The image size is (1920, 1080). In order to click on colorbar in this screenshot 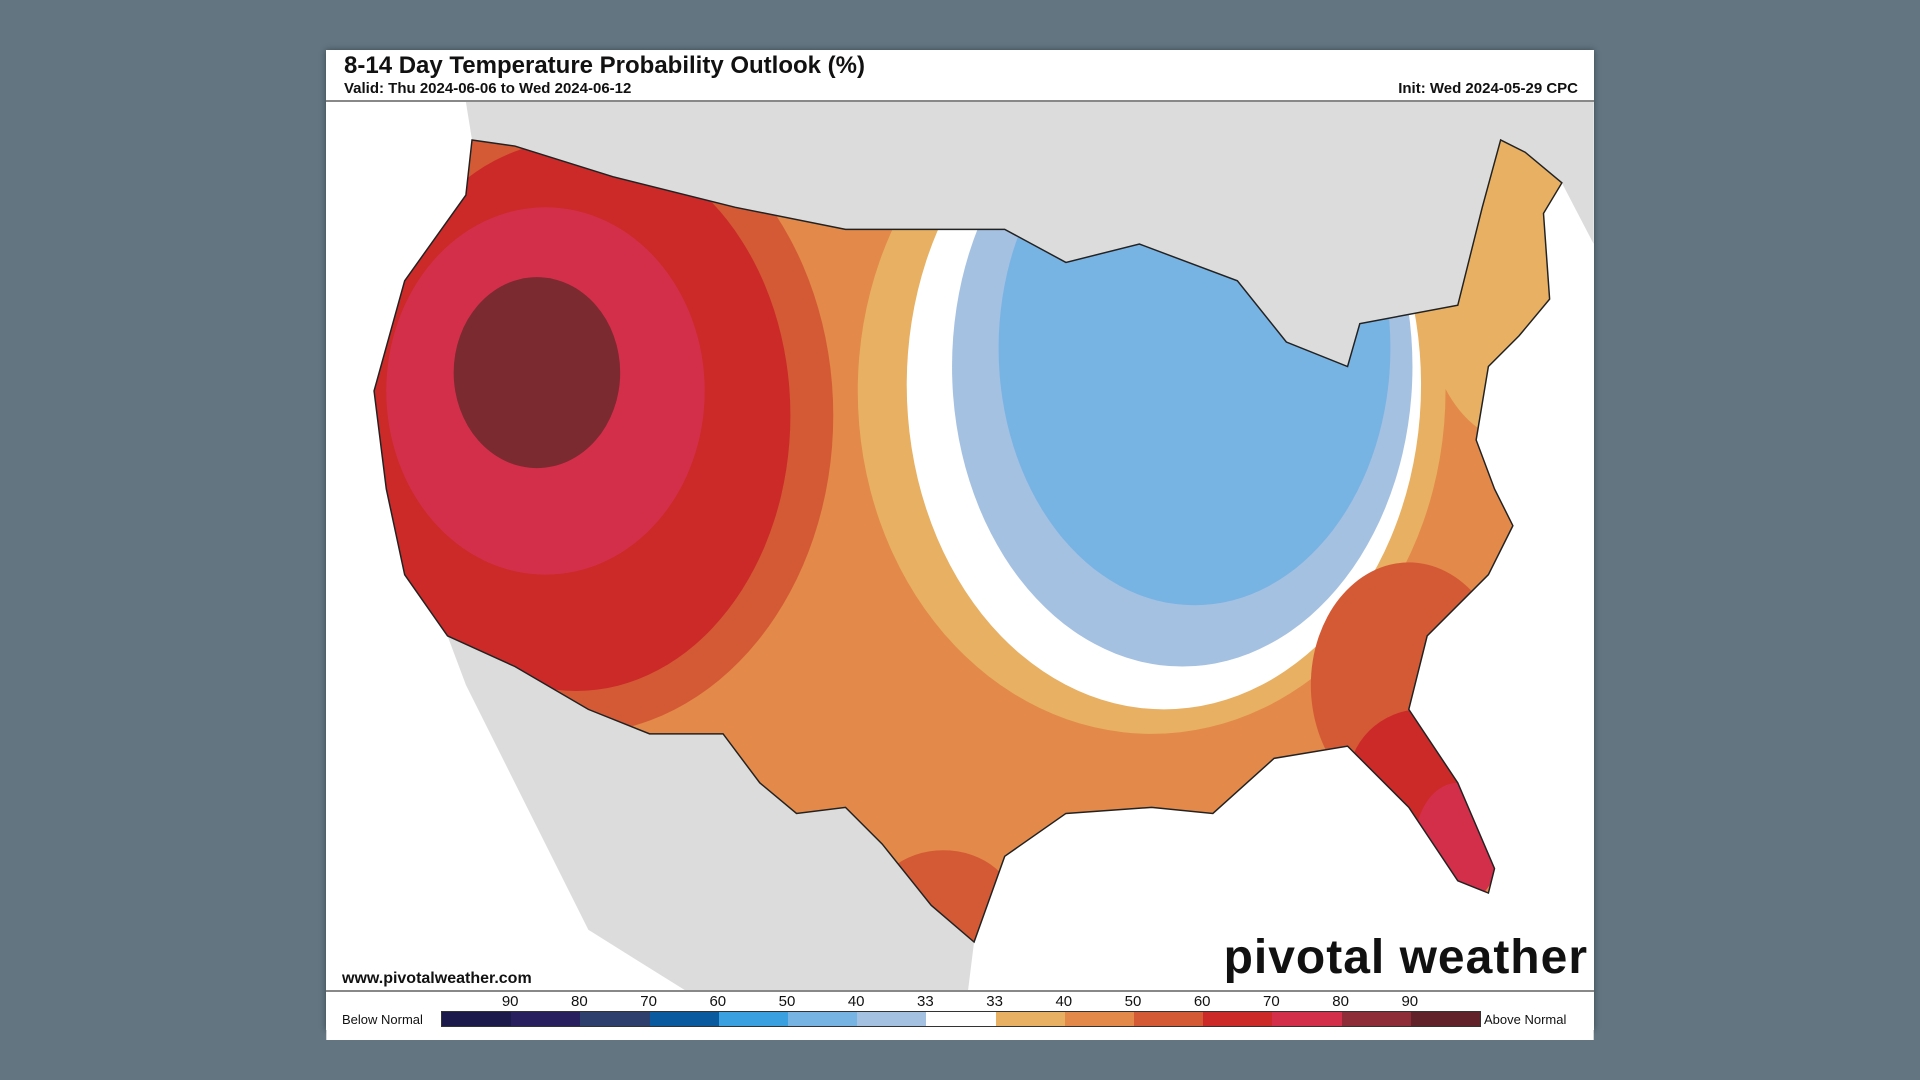, I will do `click(961, 1019)`.